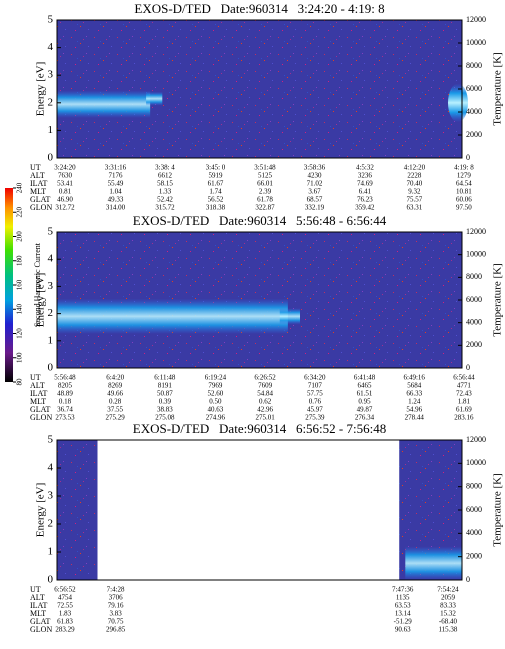  I want to click on table-cell: 90.63, so click(403, 630).